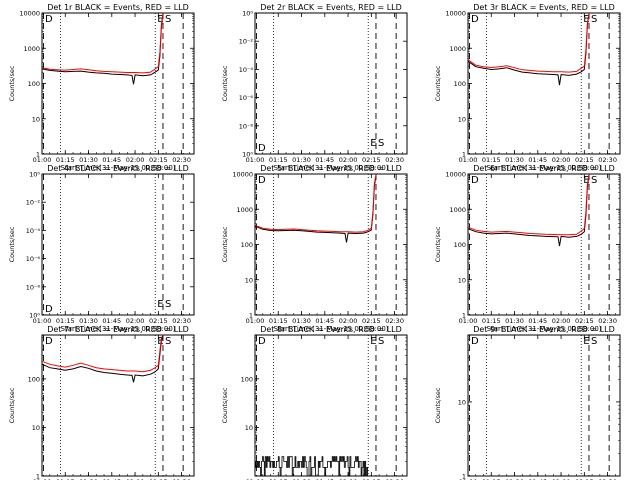  Describe the element at coordinates (102, 48) in the screenshot. I see `panel-1-events-line` at that location.